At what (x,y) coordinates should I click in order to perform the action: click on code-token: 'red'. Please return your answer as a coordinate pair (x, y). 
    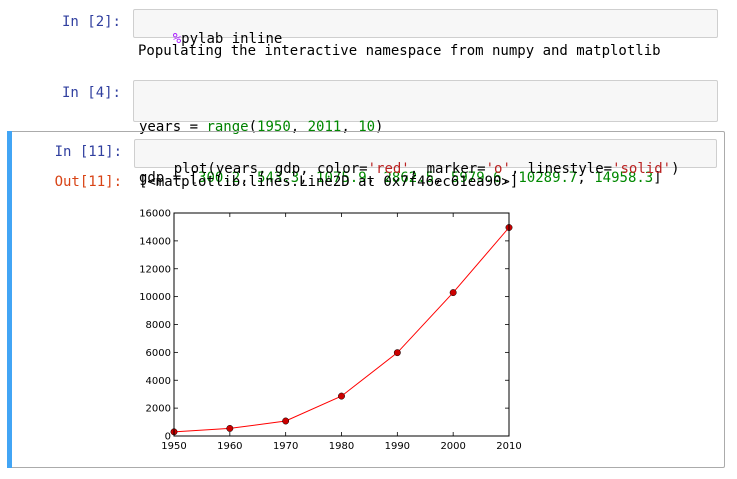
    Looking at the image, I should click on (388, 169).